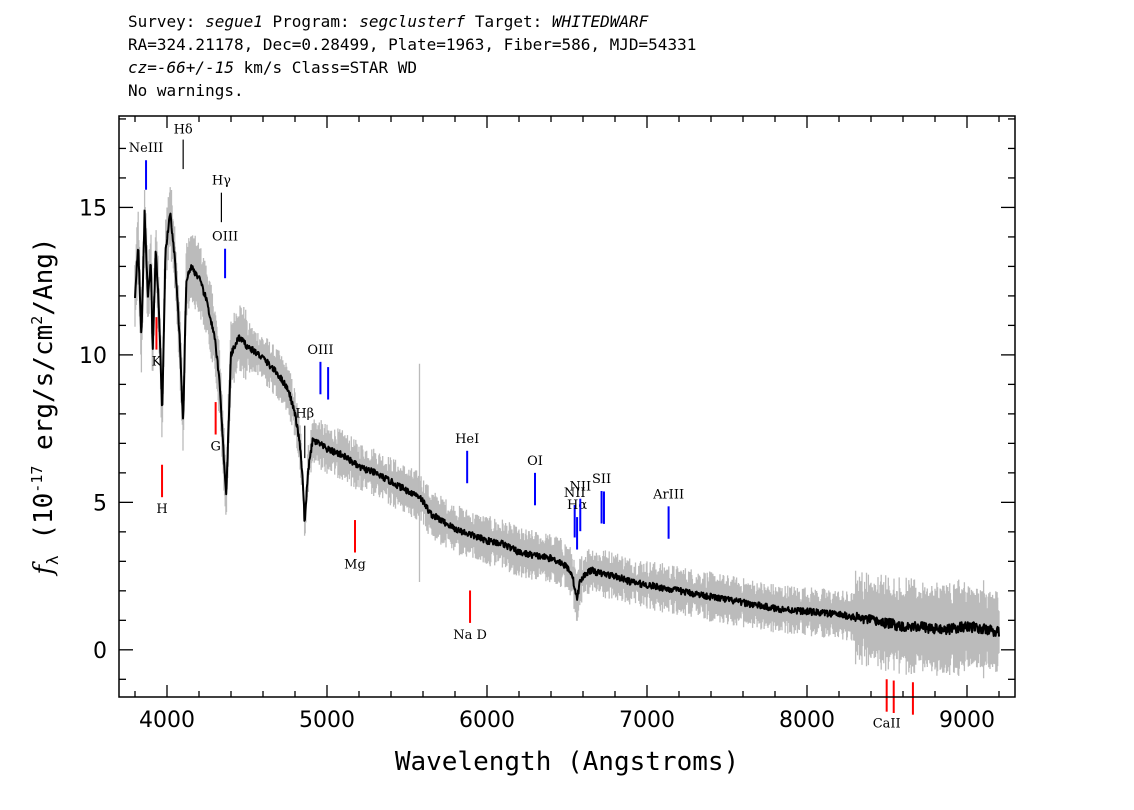  What do you see at coordinates (327, 720) in the screenshot?
I see `x-tick-label: 5000` at bounding box center [327, 720].